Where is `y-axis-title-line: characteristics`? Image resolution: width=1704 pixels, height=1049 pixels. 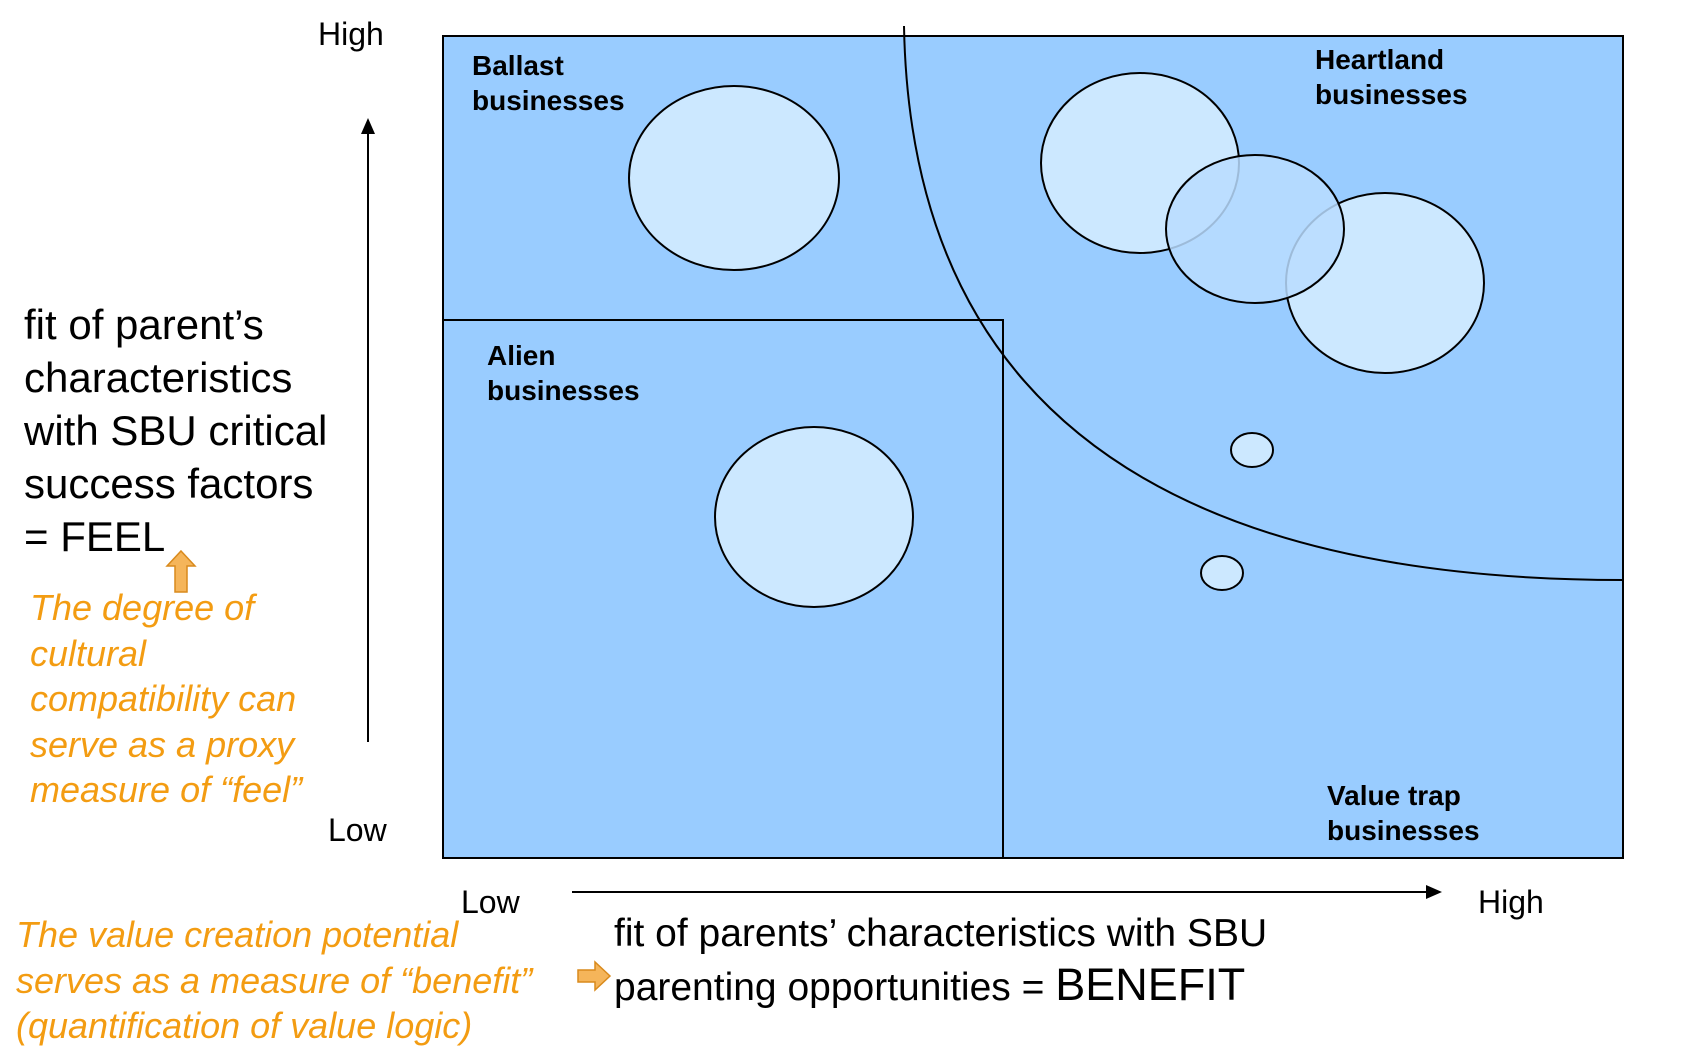 y-axis-title-line: characteristics is located at coordinates (158, 377).